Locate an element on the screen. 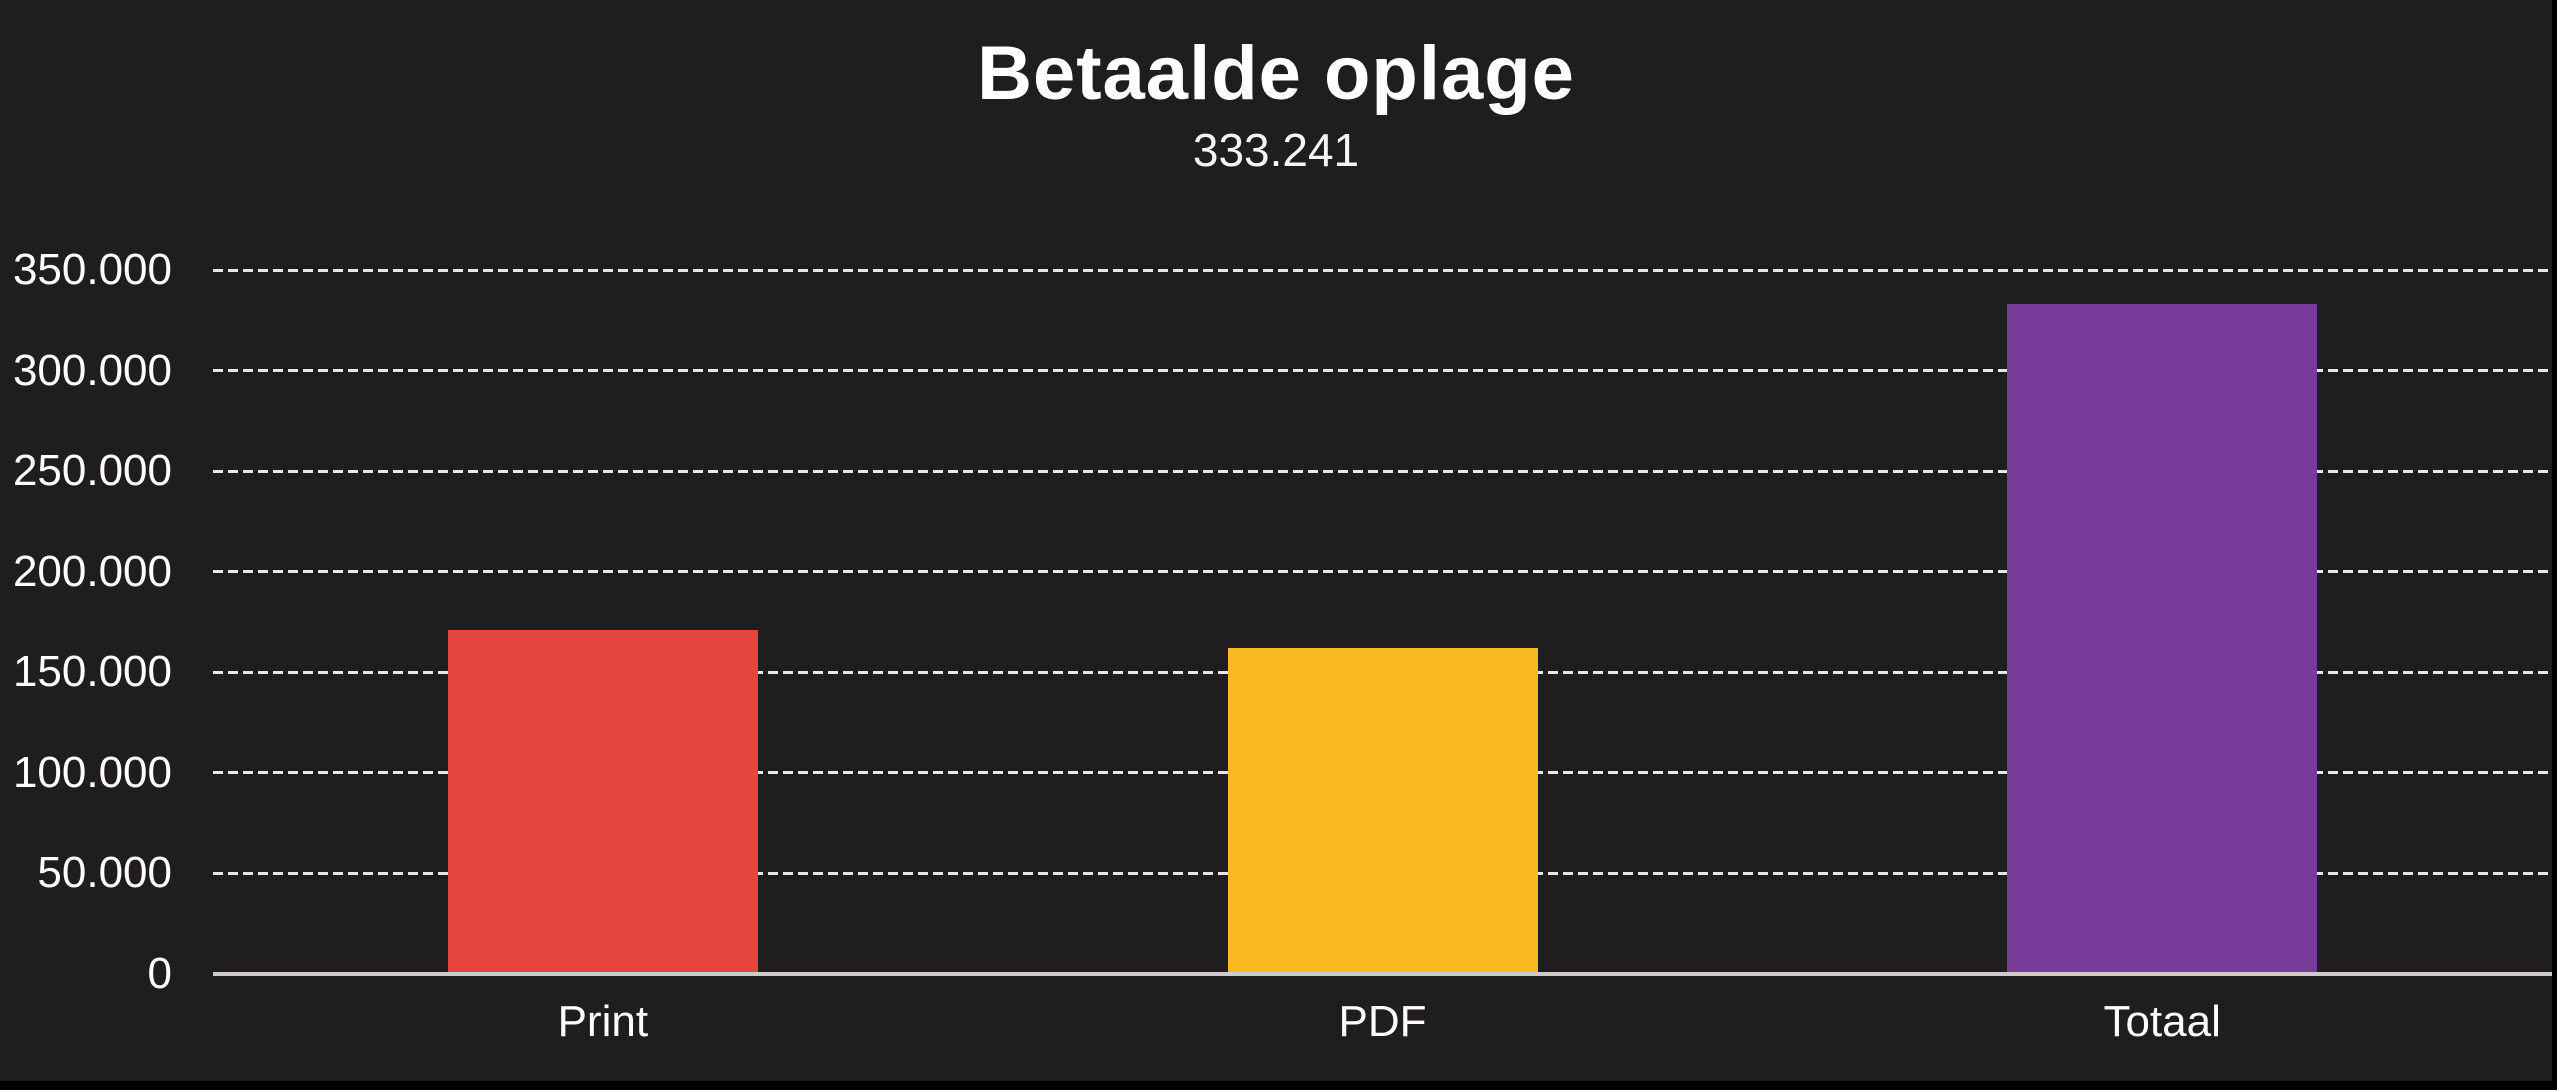 The image size is (2557, 1090). gridline-250.000 is located at coordinates (1382, 471).